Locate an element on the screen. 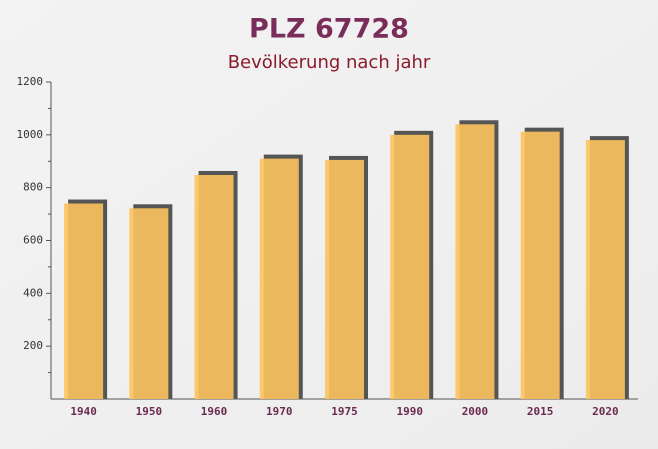 The width and height of the screenshot is (658, 449). x-tick-label: 2015 is located at coordinates (540, 411).